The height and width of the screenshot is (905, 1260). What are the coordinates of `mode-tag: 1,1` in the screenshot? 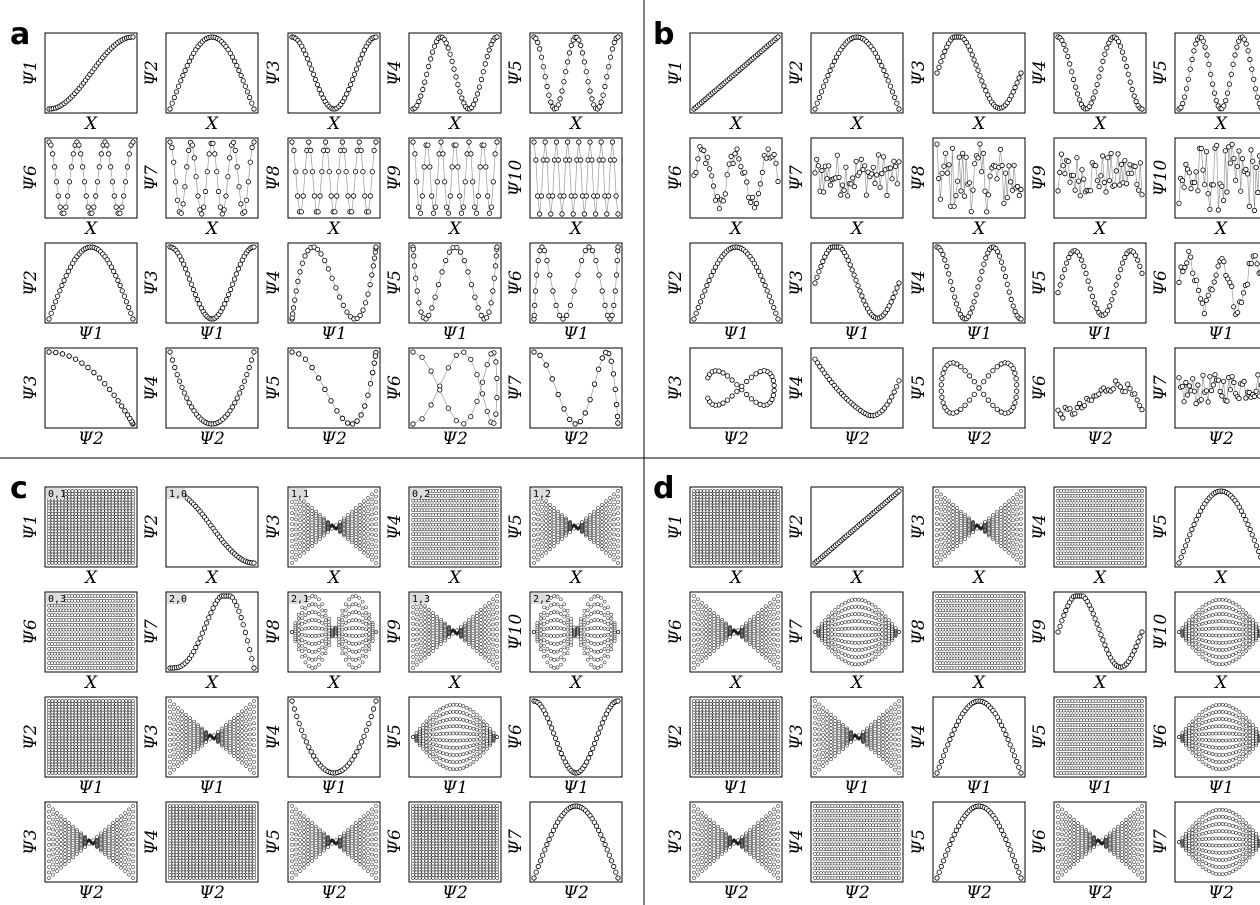 It's located at (300, 494).